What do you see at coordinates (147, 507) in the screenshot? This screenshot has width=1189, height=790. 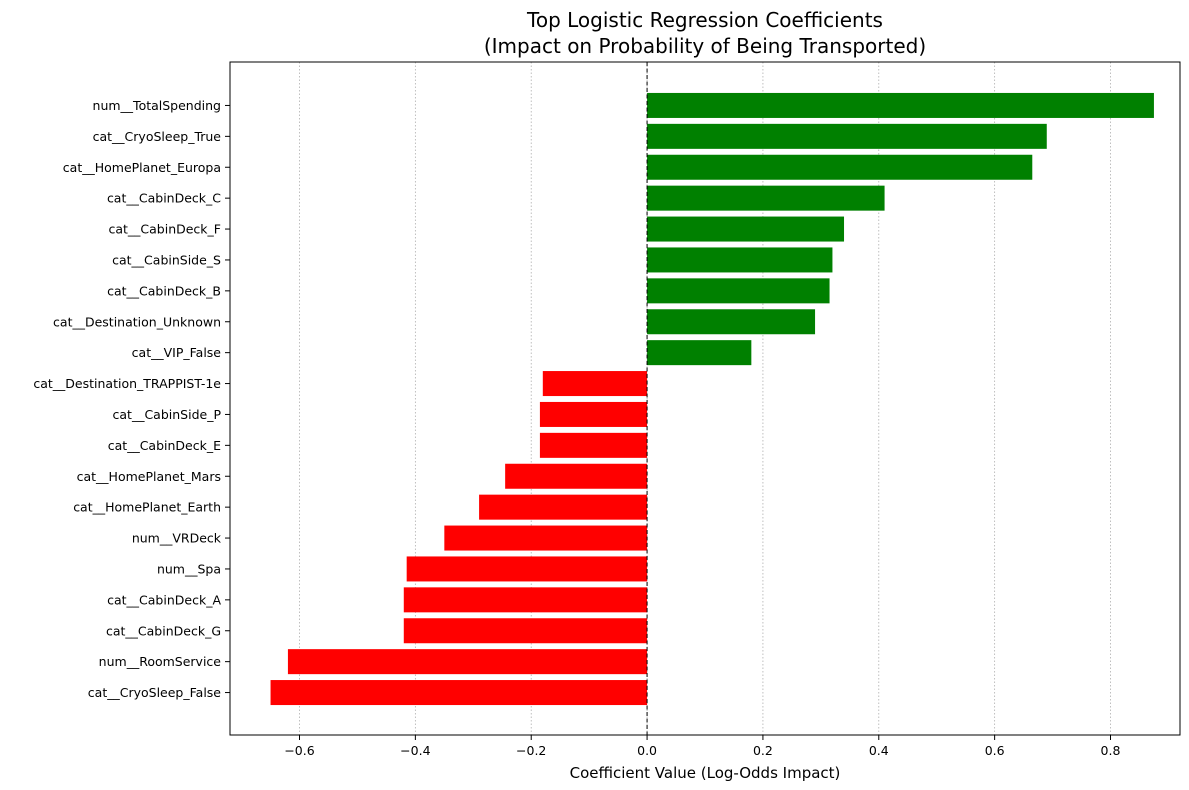 I see `y-tick-label: cat__HomePlanet_Earth` at bounding box center [147, 507].